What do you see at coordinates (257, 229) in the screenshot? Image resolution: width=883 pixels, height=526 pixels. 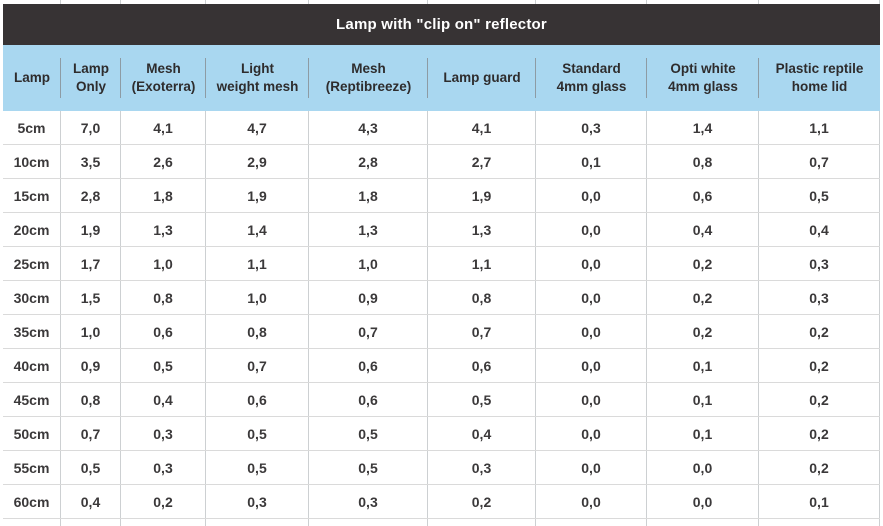 I see `value-cell: 1,4` at bounding box center [257, 229].